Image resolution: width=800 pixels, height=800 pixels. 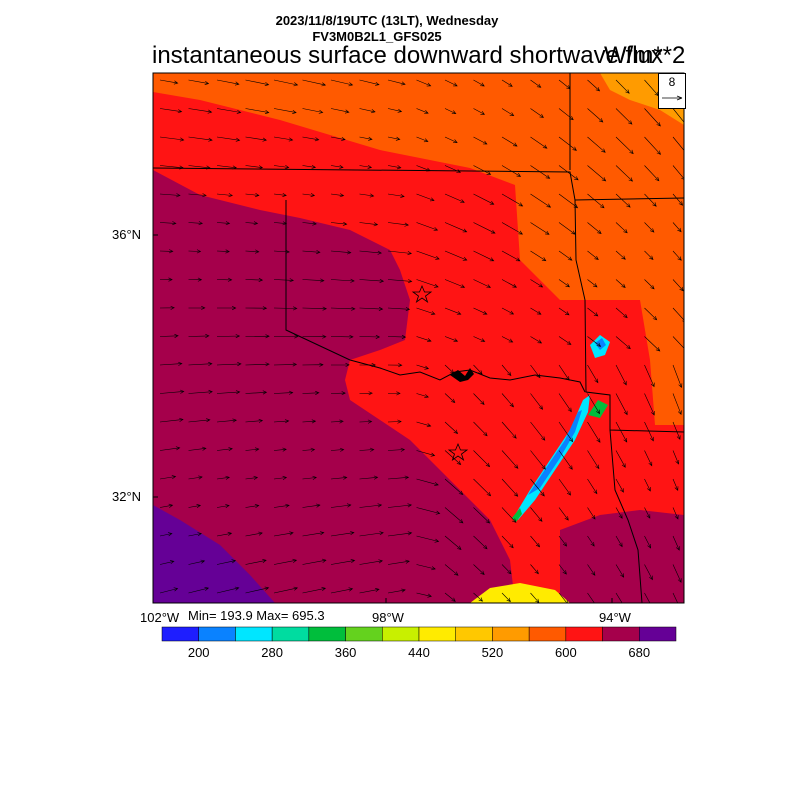 I want to click on field-region-maroon-east, so click(x=622, y=556).